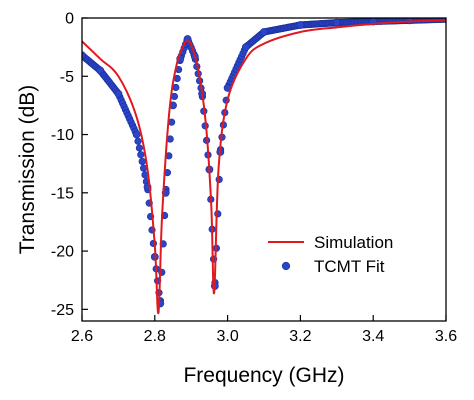 The height and width of the screenshot is (400, 474). Describe the element at coordinates (349, 266) in the screenshot. I see `legend-label: TCMT Fit` at that location.